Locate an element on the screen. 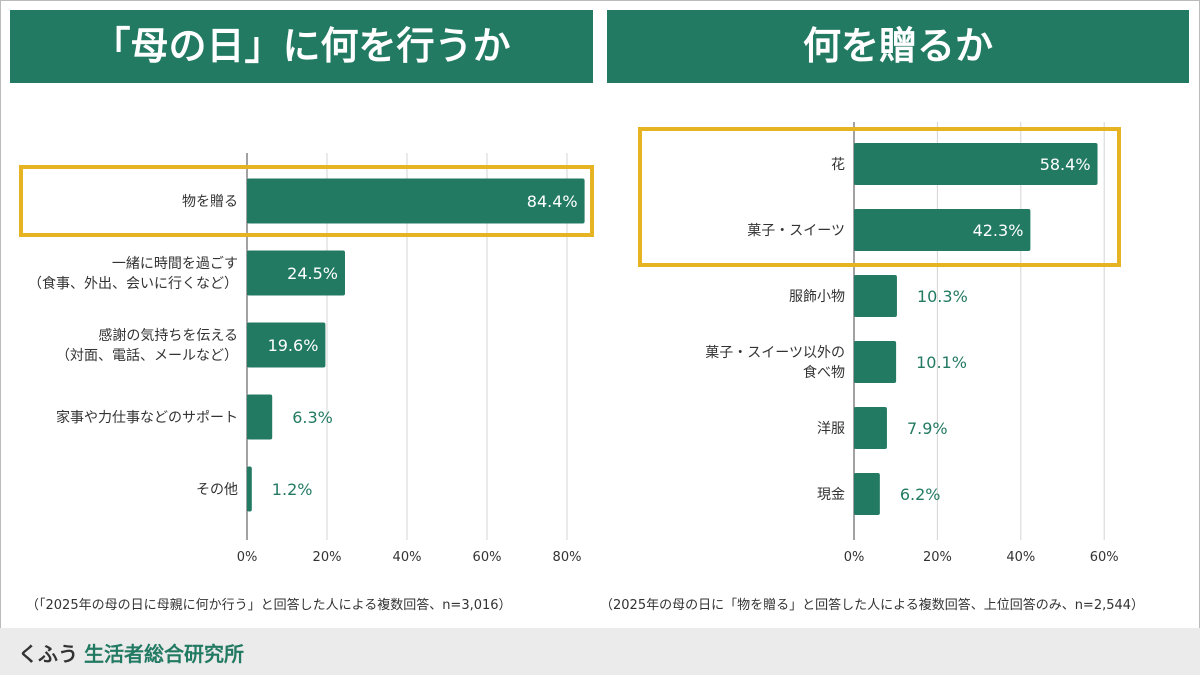 The height and width of the screenshot is (675, 1200). brand-logo: くふう 生活者総合研究所 is located at coordinates (131, 652).